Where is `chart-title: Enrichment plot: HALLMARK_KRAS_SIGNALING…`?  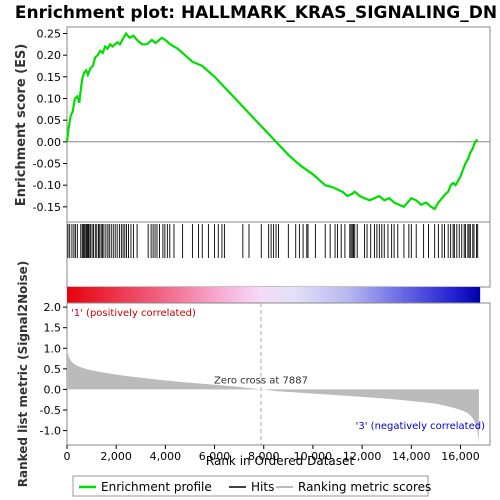
chart-title: Enrichment plot: HALLMARK_KRAS_SIGNALING… is located at coordinates (256, 13).